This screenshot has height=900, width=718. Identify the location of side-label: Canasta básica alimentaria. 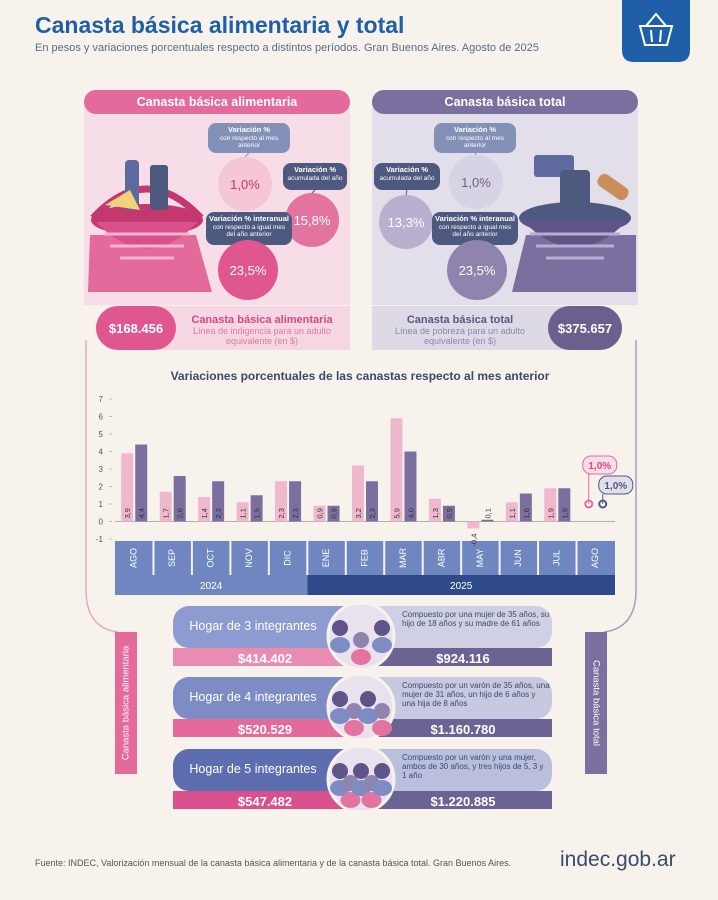
(126, 702).